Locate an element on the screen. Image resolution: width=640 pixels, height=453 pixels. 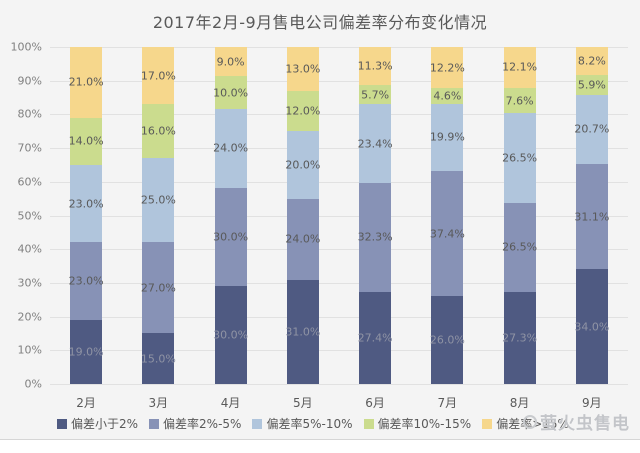
bar-segment-label: 34.0% is located at coordinates (592, 327).